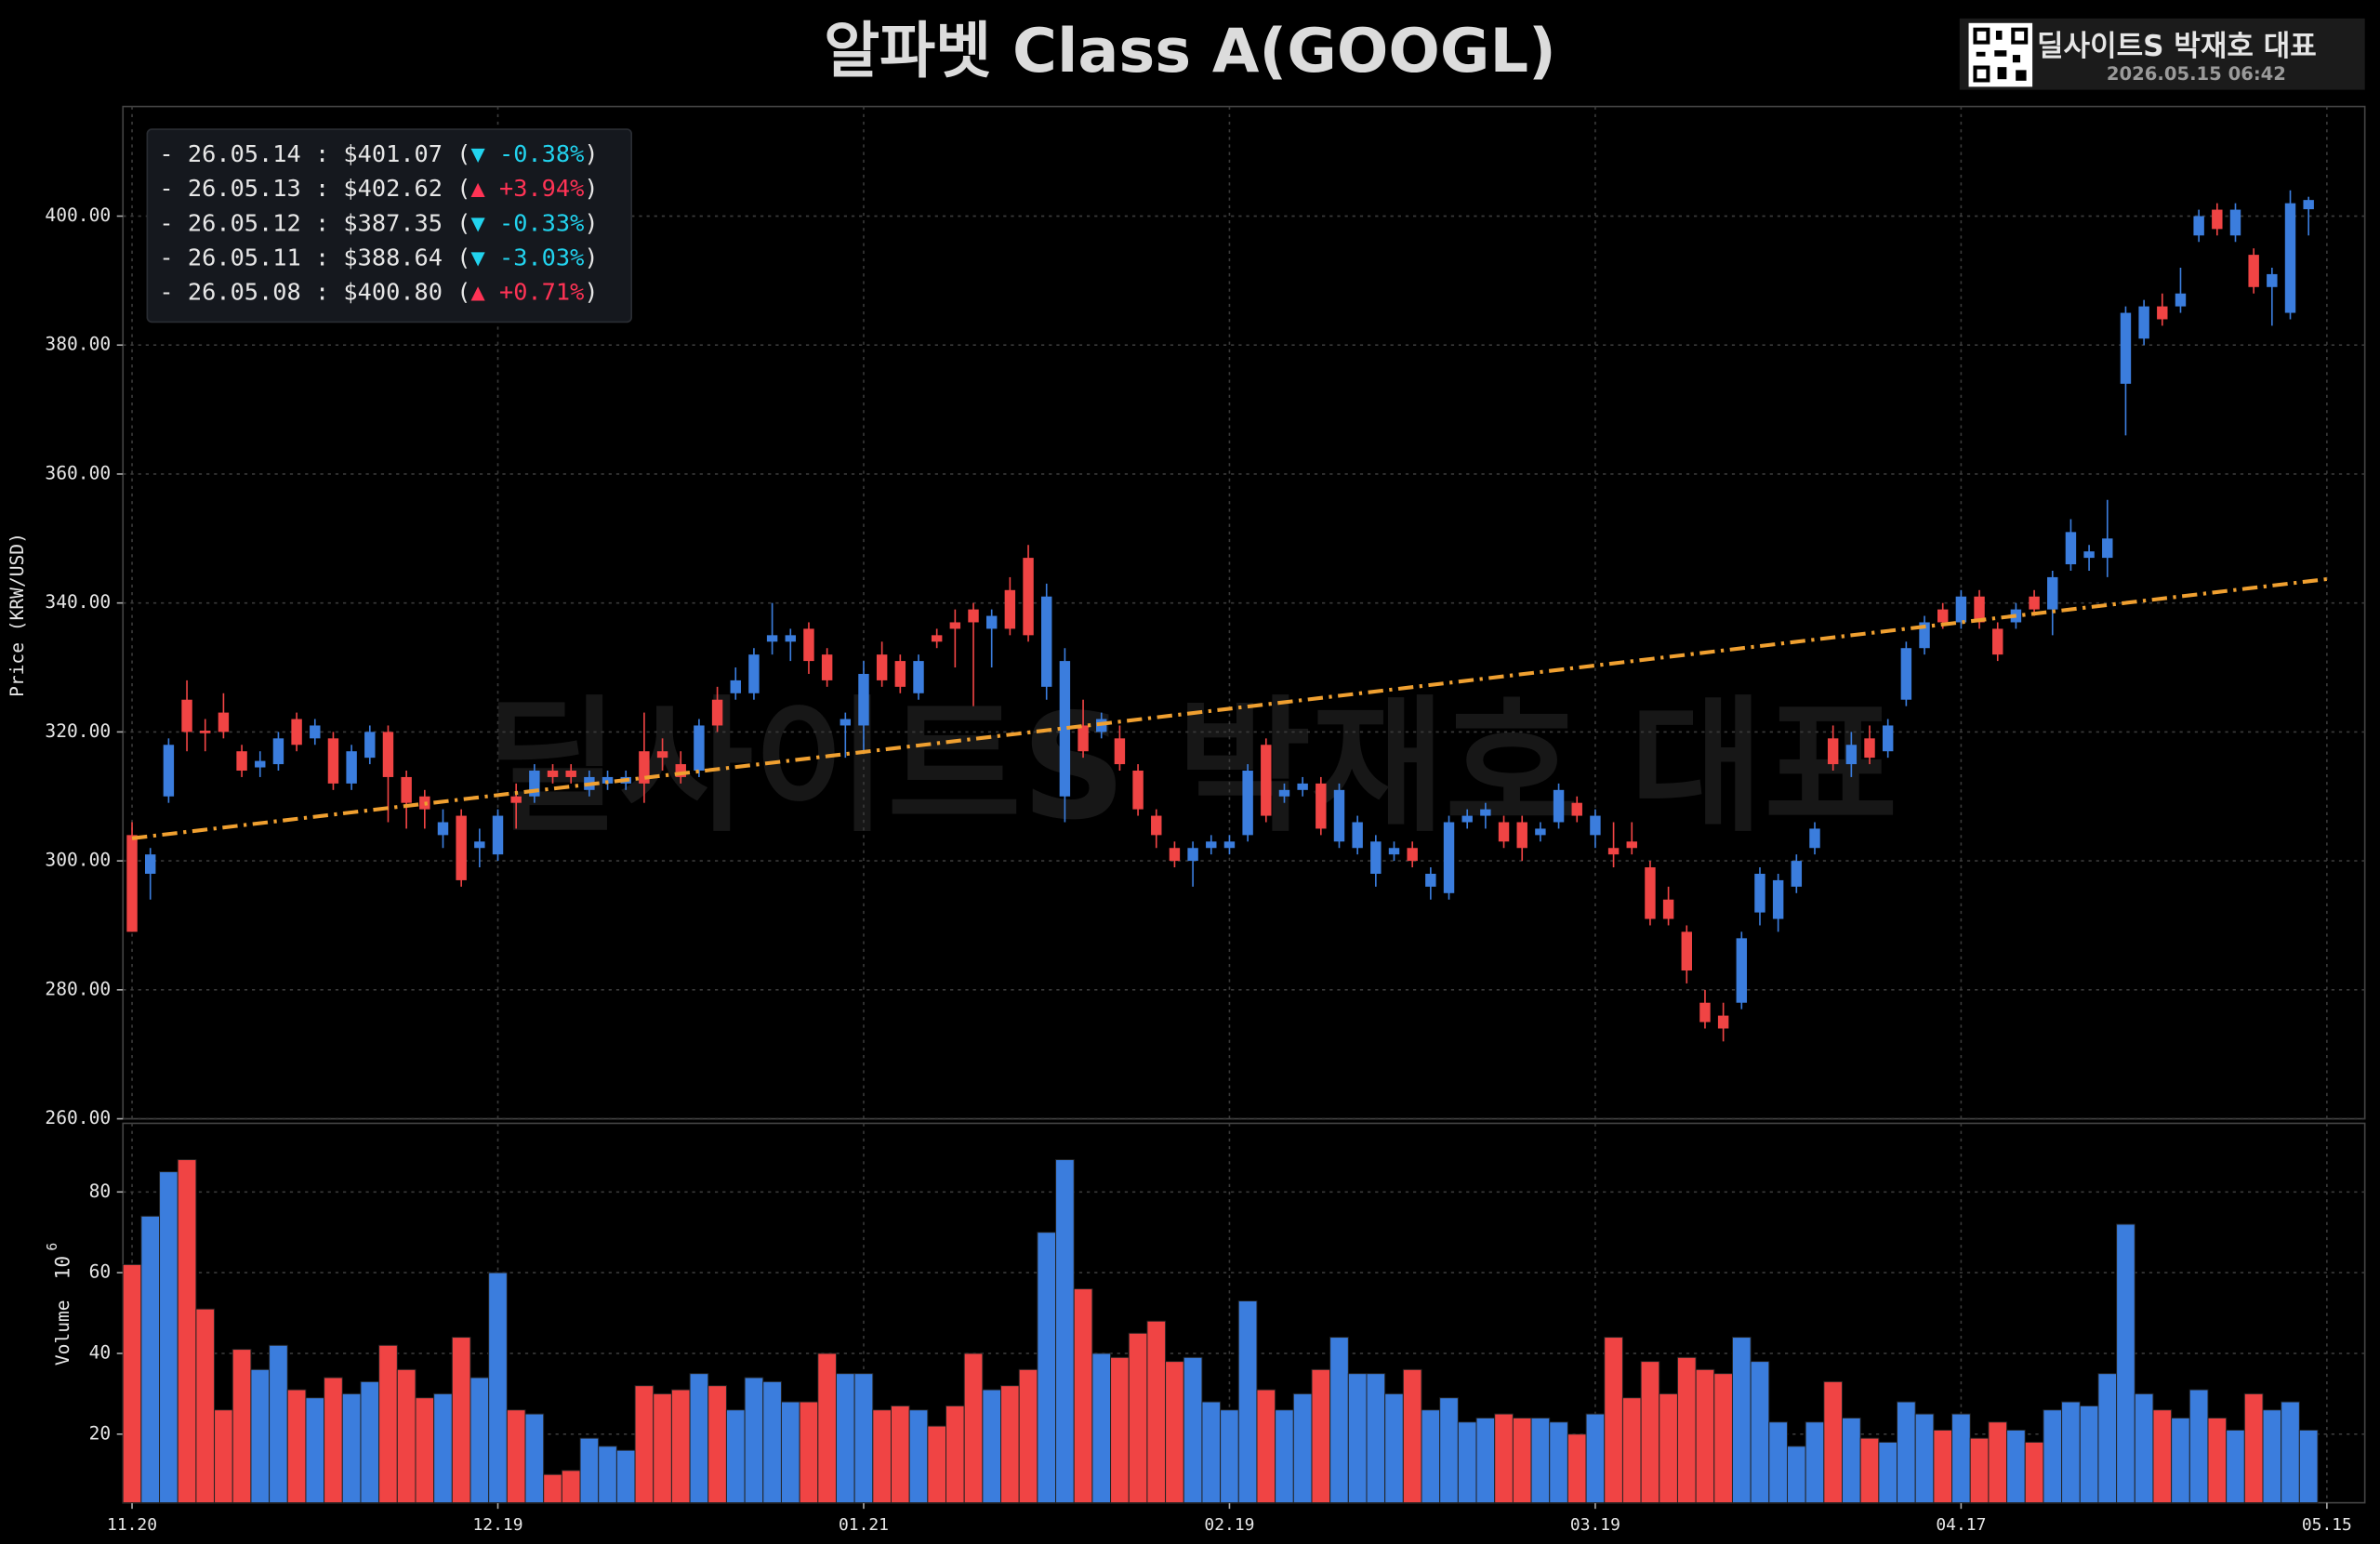 This screenshot has width=2380, height=1544. I want to click on volume-tick-label: 60, so click(100, 1272).